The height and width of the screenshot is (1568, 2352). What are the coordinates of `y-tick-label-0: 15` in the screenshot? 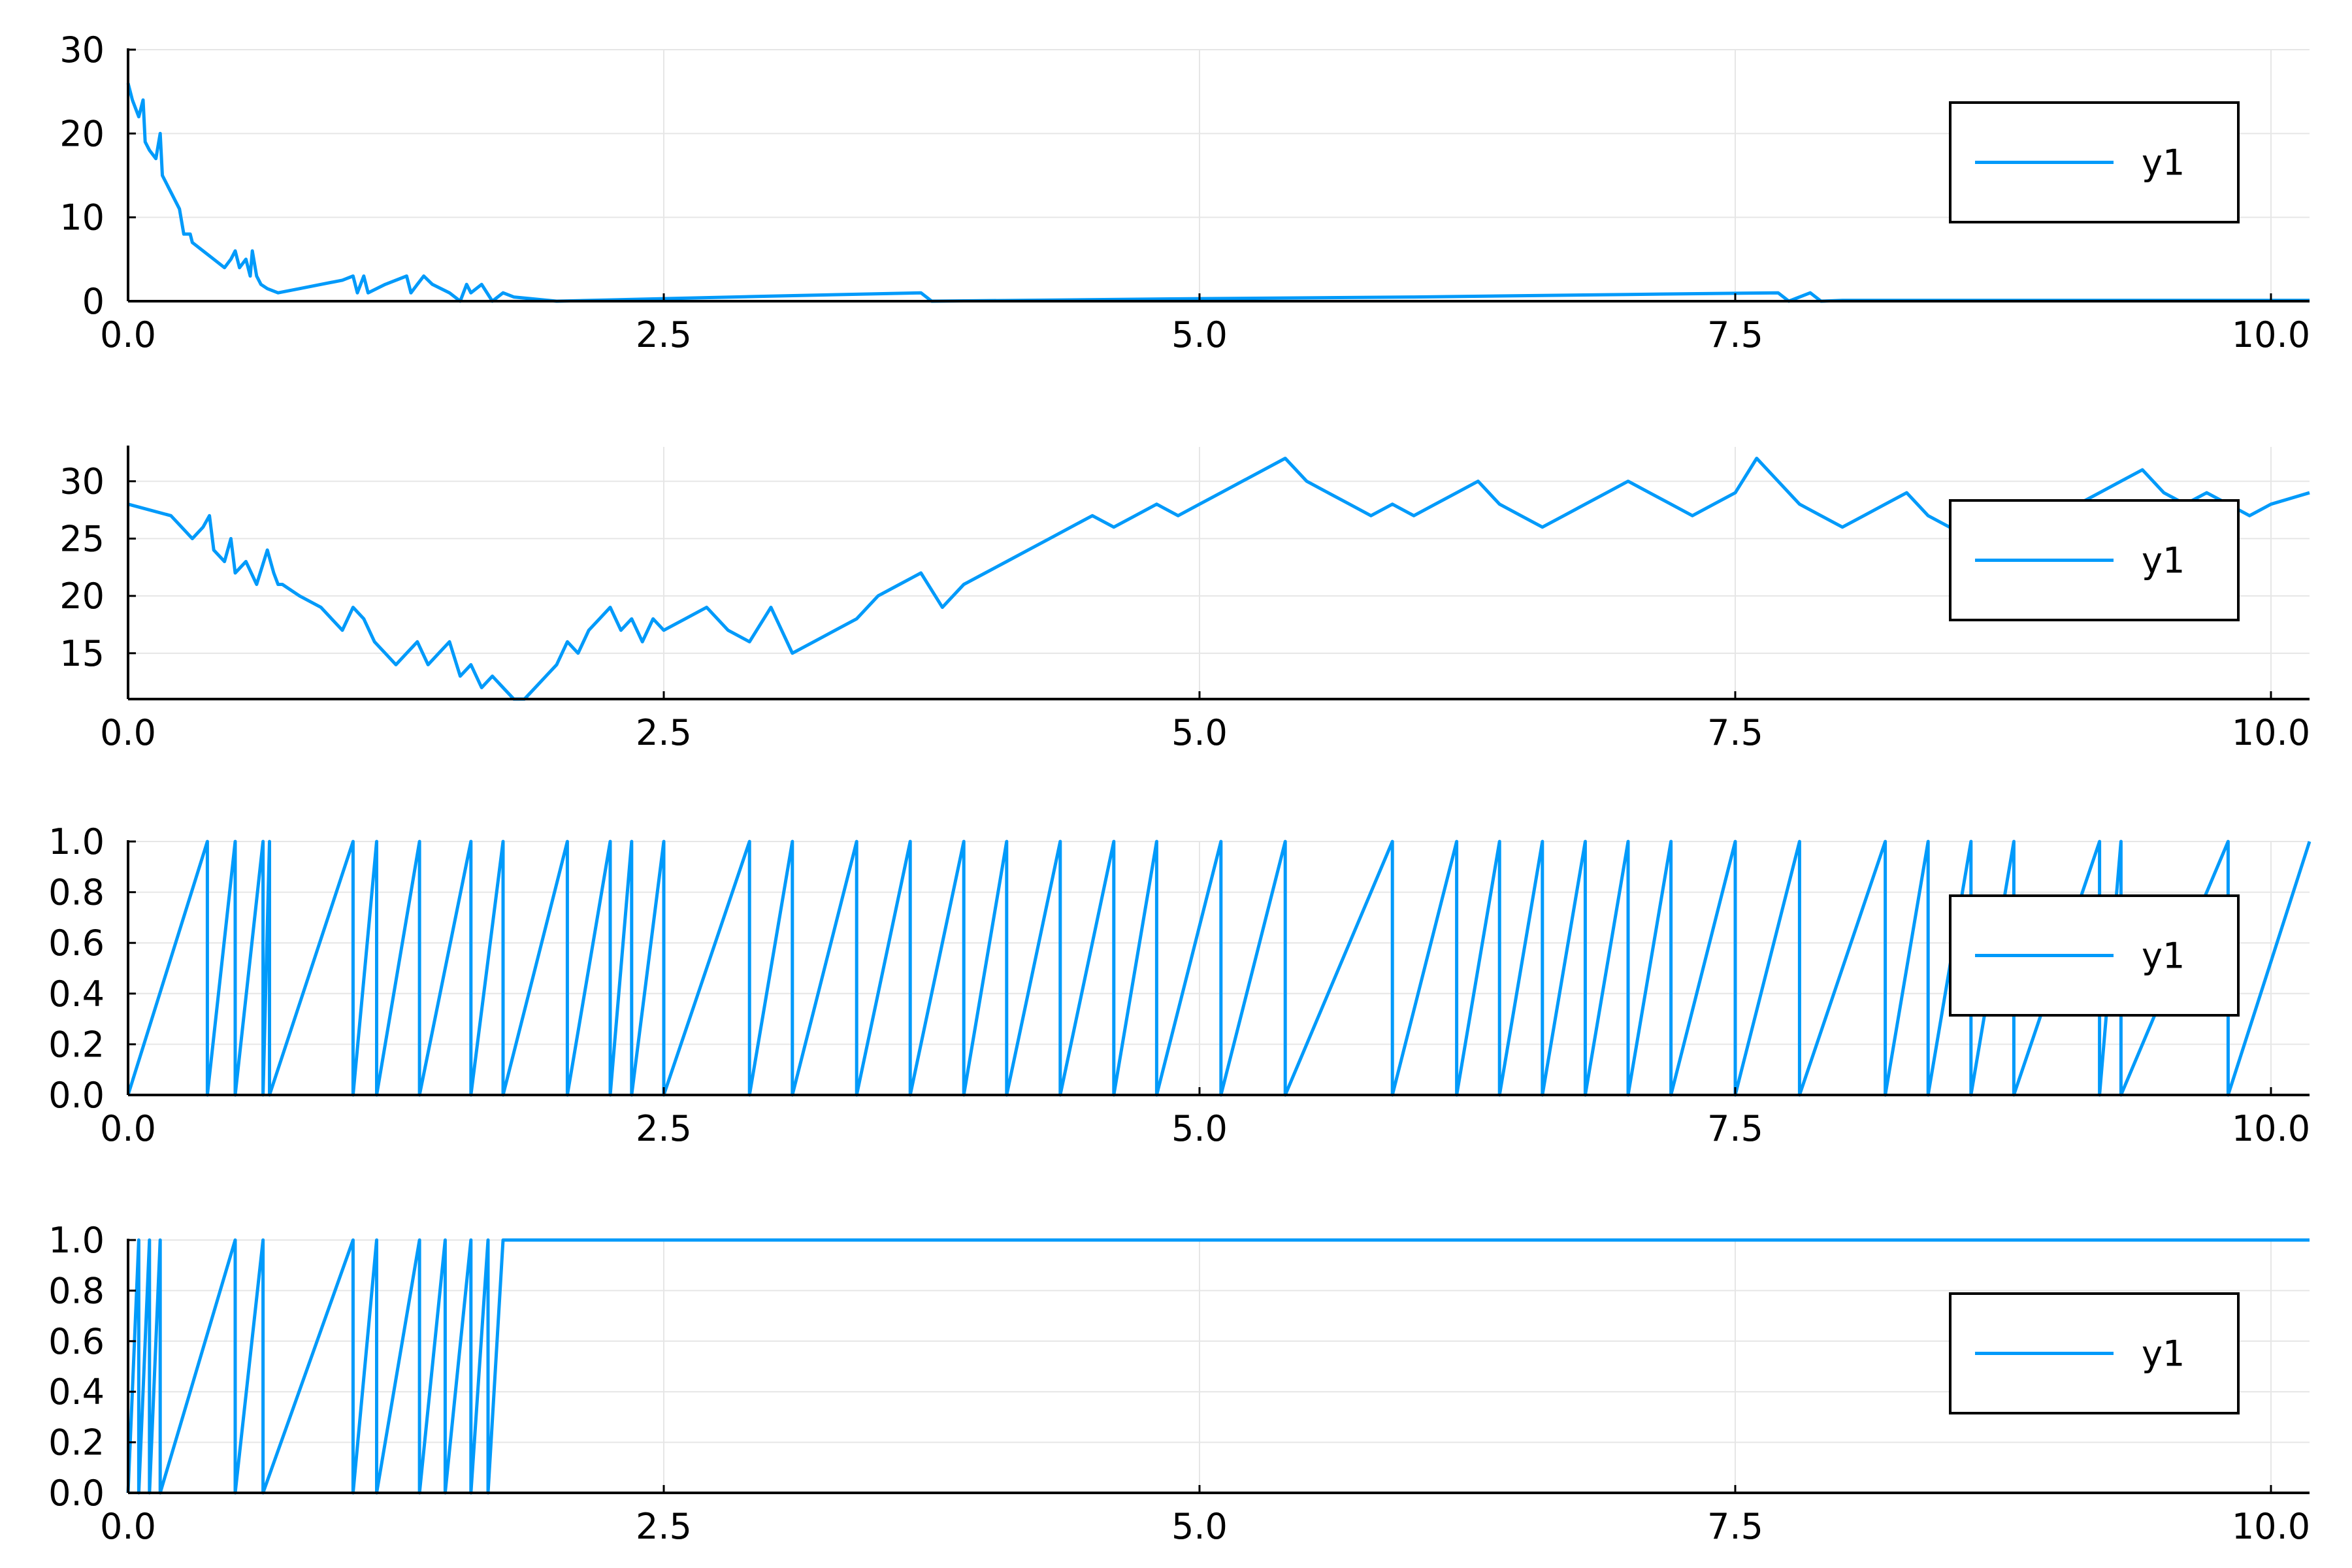 It's located at (82, 653).